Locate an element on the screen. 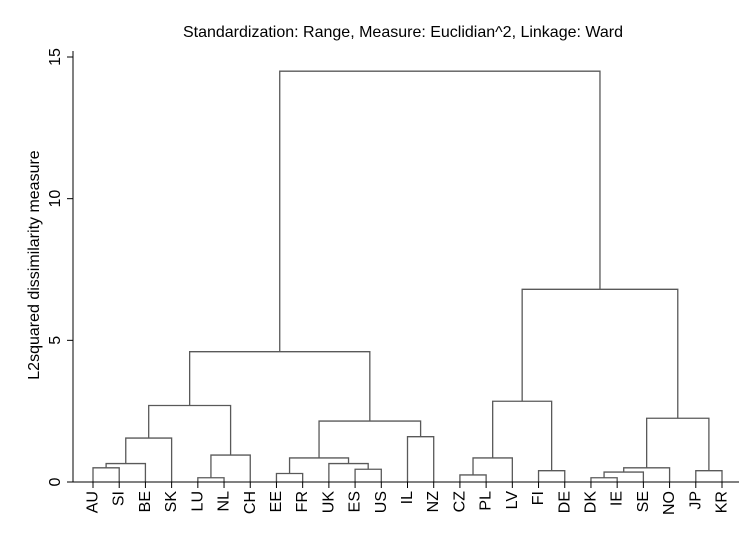  leaf-label-au: AU is located at coordinates (93, 502).